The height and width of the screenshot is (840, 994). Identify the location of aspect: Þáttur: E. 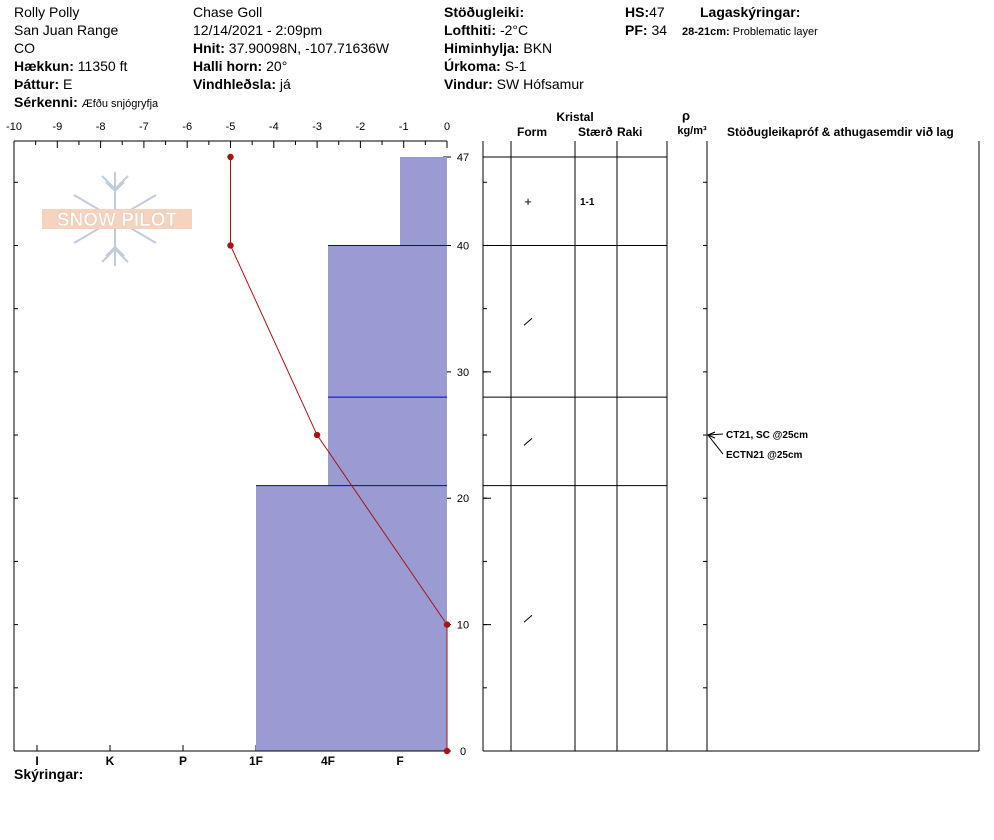
(43, 84).